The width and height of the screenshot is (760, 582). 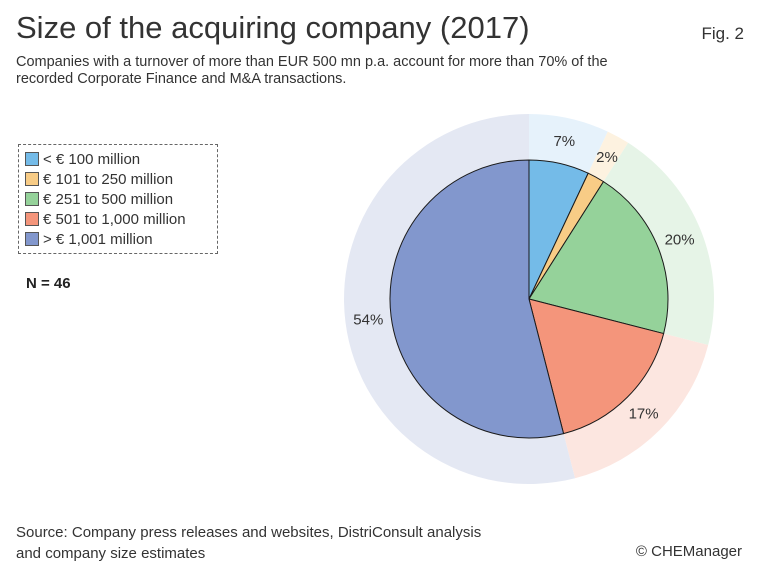 What do you see at coordinates (108, 199) in the screenshot?
I see `legend-label: € 251 to 500 million` at bounding box center [108, 199].